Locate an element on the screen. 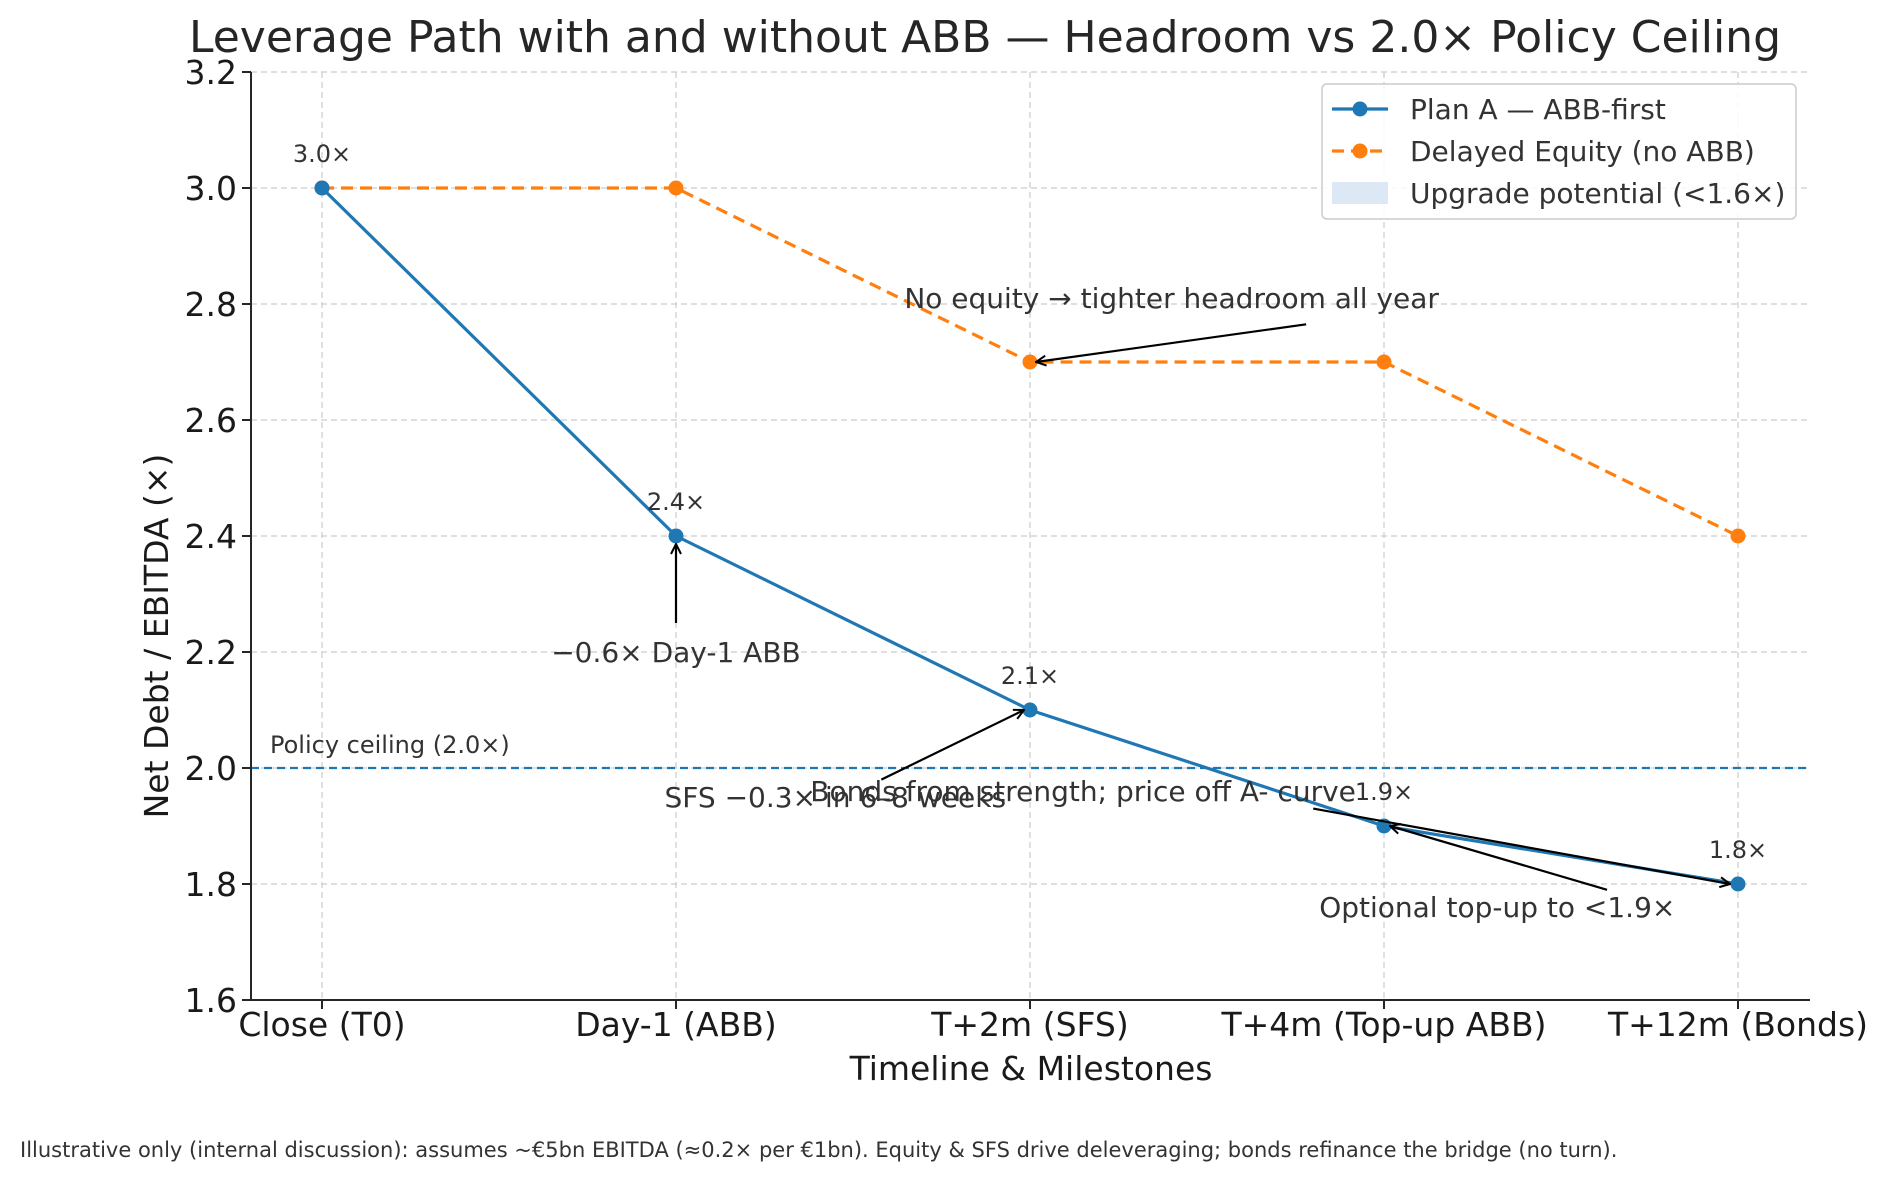 This screenshot has width=1881, height=1178. legend-label: Delayed Equity (no ABB) is located at coordinates (1582, 151).